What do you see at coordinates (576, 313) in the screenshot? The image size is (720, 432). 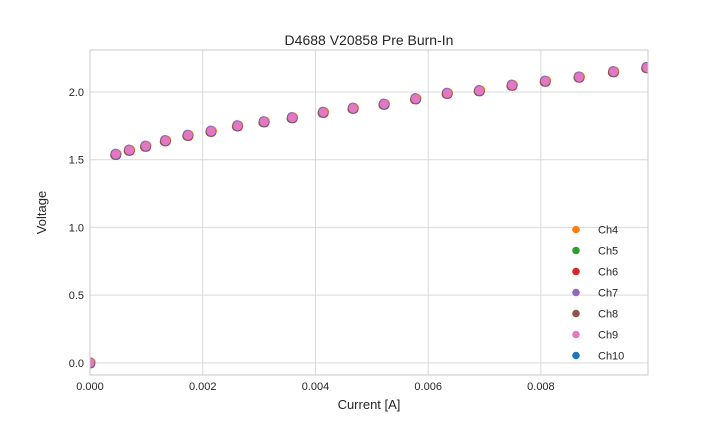 I see `legend-marker-ch8` at bounding box center [576, 313].